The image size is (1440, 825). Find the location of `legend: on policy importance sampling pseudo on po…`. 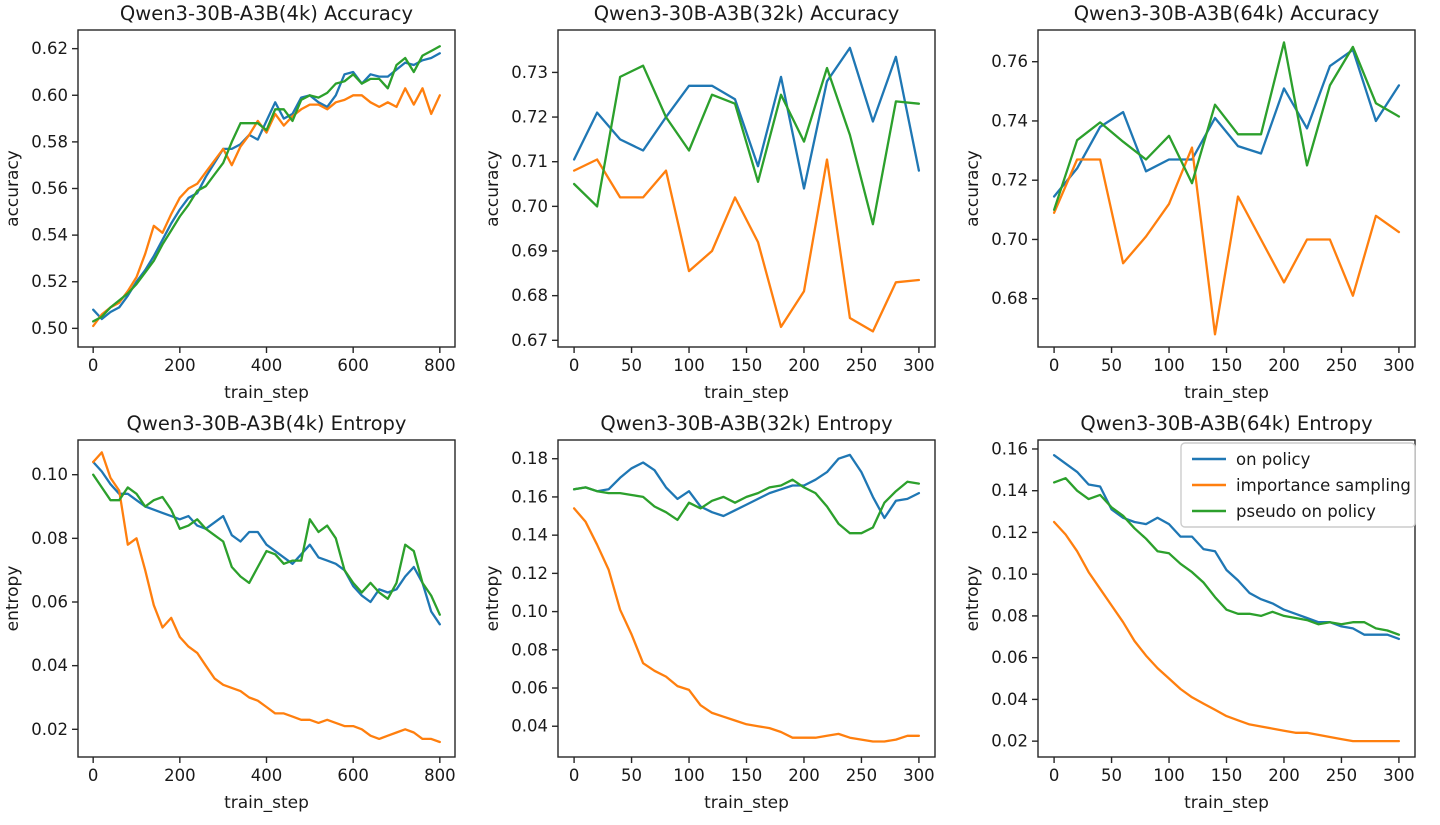

legend: on policy importance sampling pseudo on po… is located at coordinates (1298, 485).